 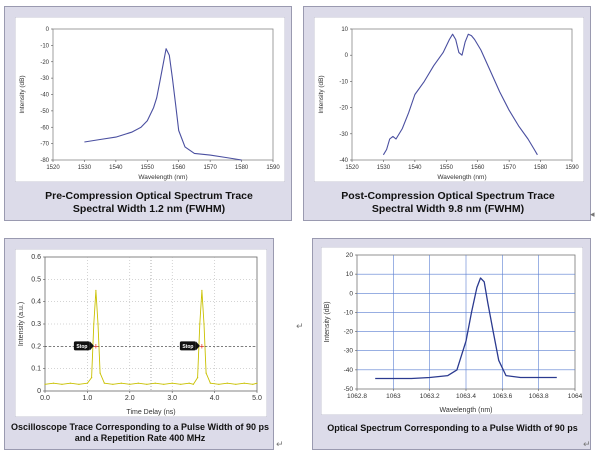 What do you see at coordinates (350, 255) in the screenshot?
I see `y-tick-label: 20` at bounding box center [350, 255].